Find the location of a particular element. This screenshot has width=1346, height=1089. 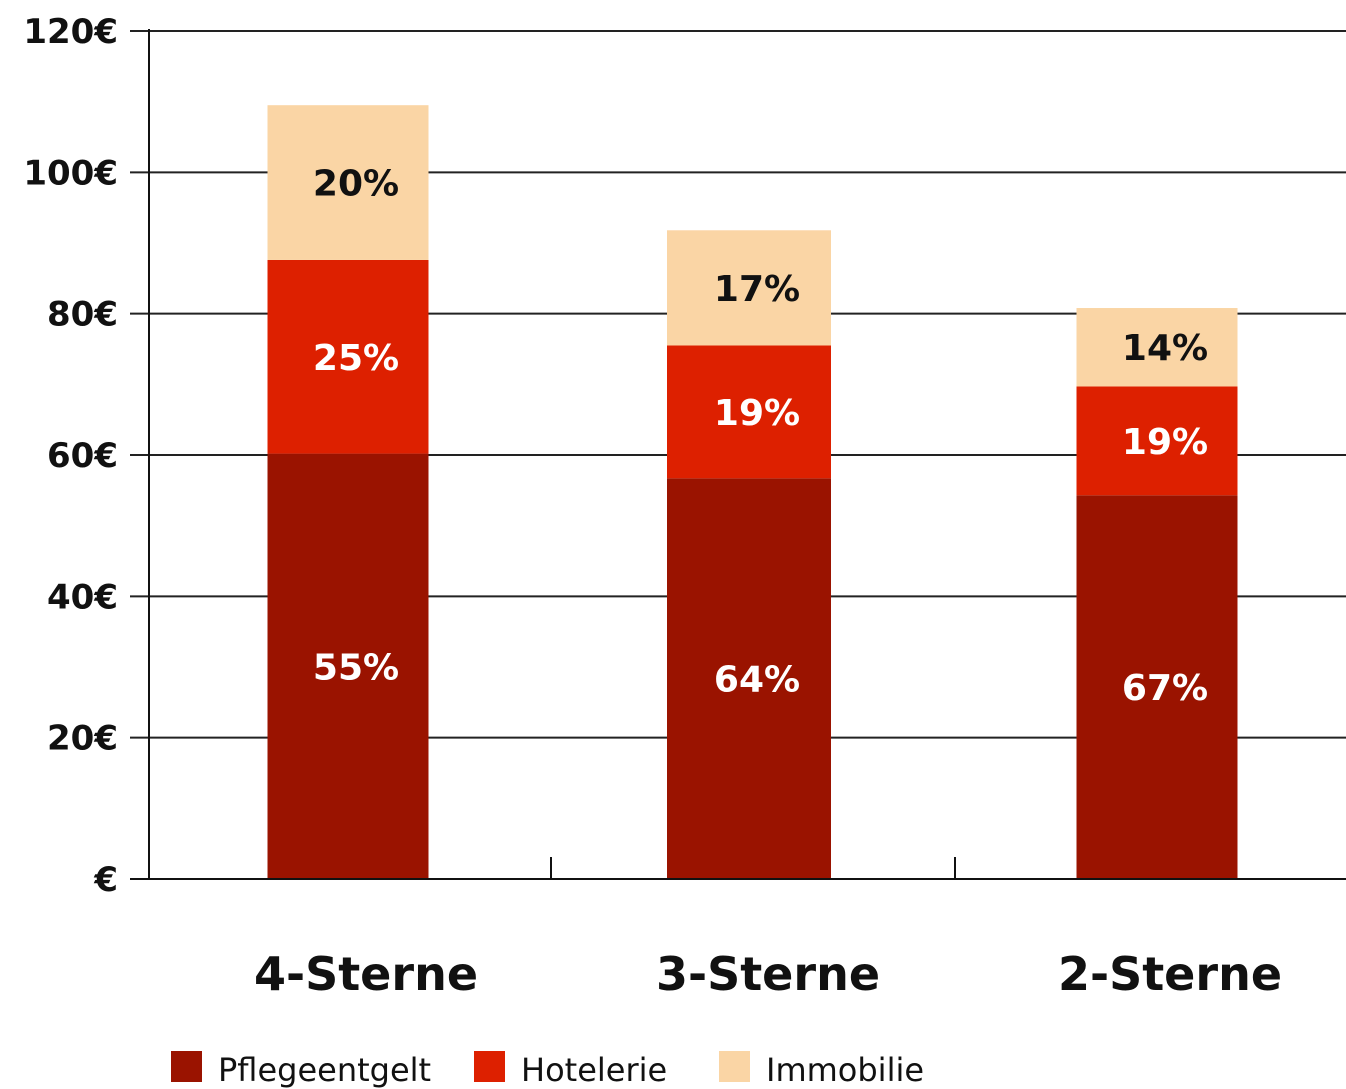

bar-percent-label: 55% is located at coordinates (356, 667).